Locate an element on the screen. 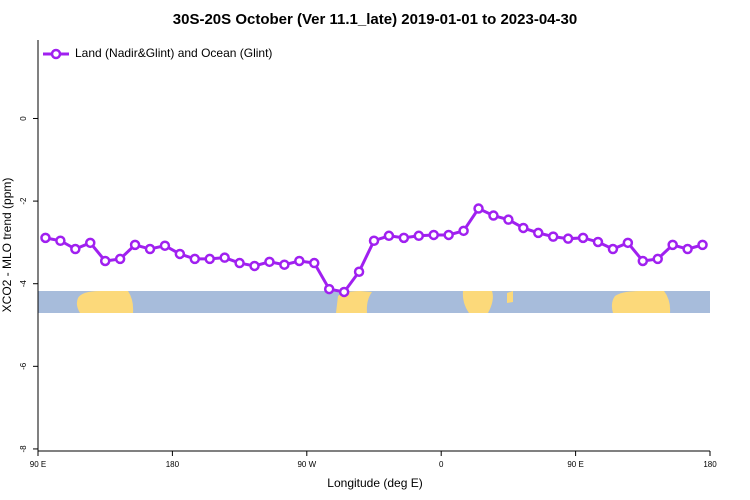 The image size is (750, 500). y-tick-label: -8 is located at coordinates (23, 449).